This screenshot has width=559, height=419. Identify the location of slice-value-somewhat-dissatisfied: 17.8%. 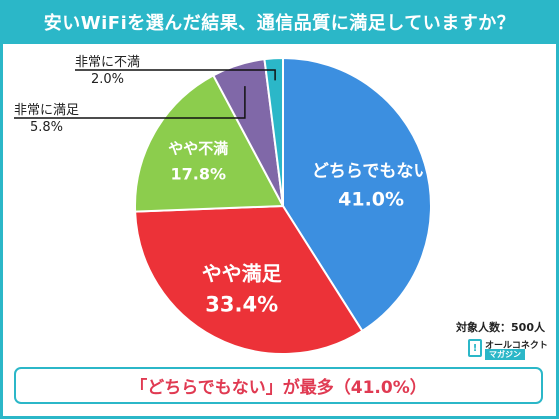
(199, 173).